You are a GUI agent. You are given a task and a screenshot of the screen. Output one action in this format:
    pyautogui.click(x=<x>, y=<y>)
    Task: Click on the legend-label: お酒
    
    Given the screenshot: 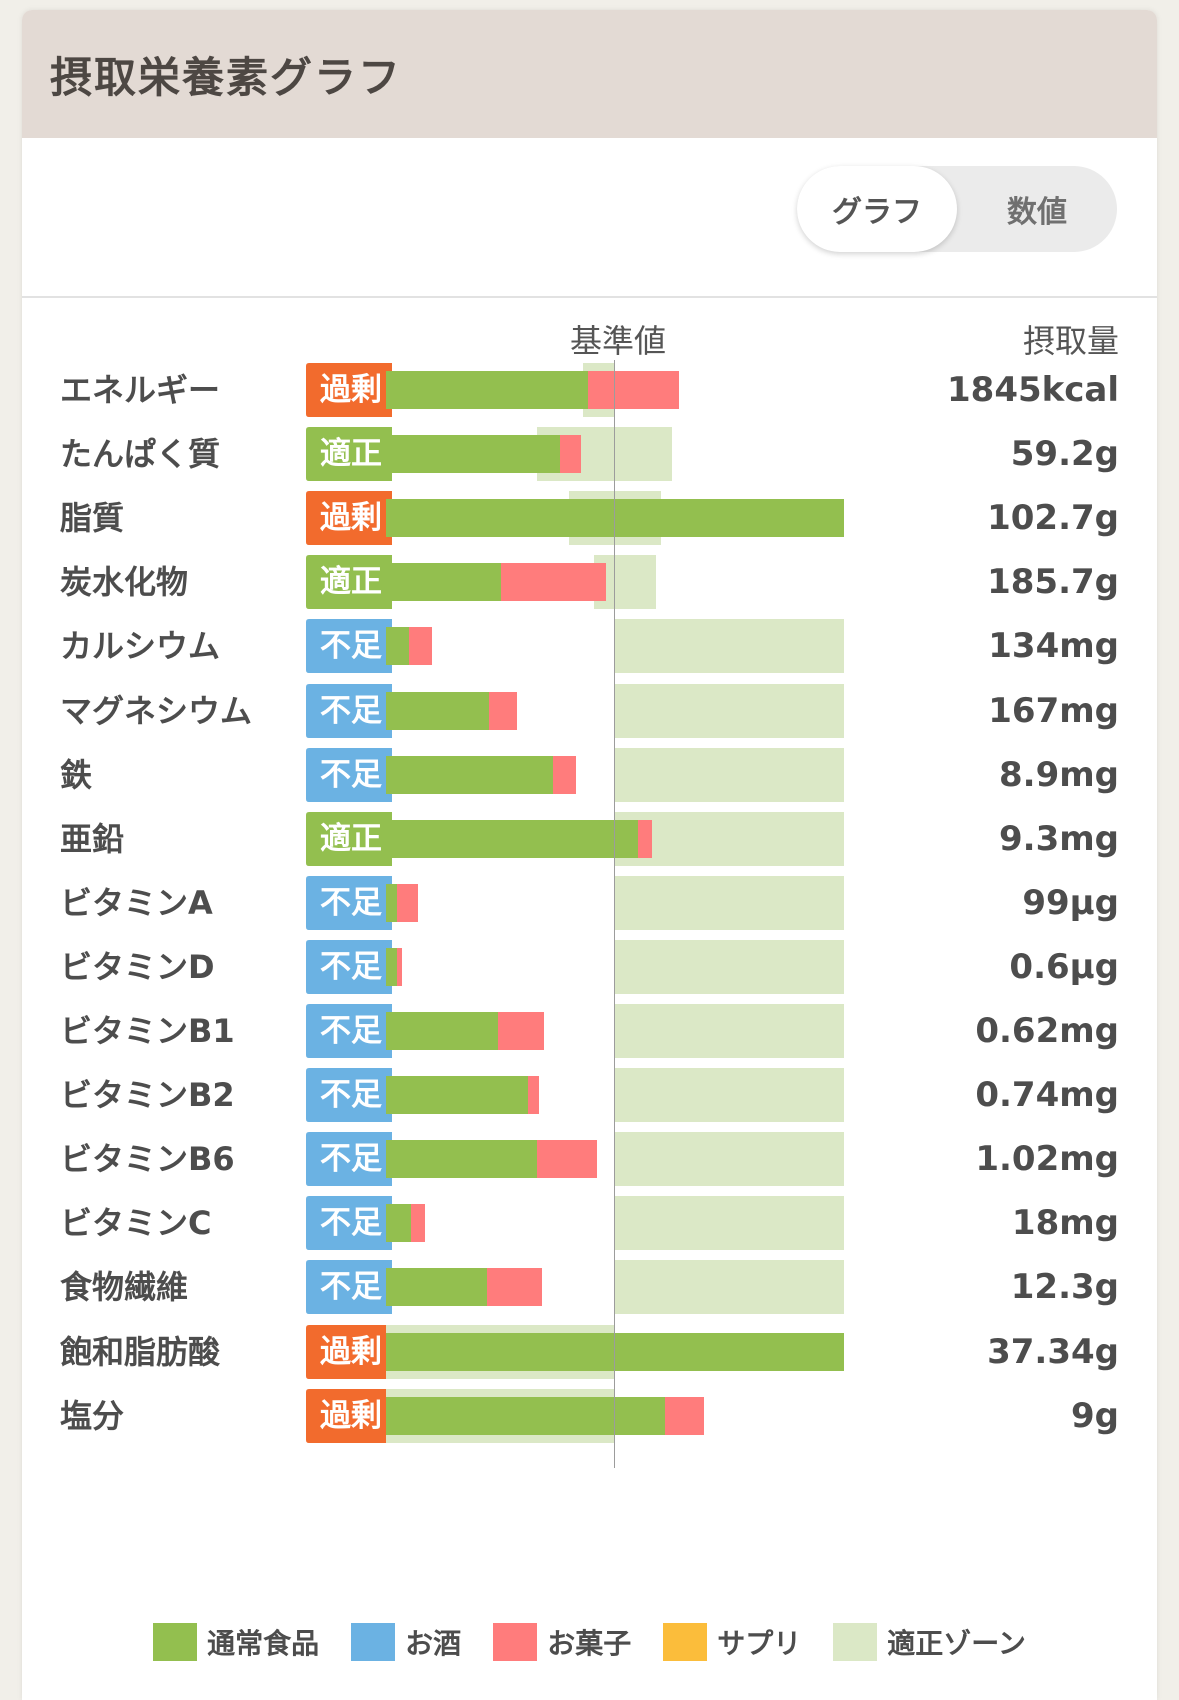 What is the action you would take?
    pyautogui.click(x=433, y=1643)
    